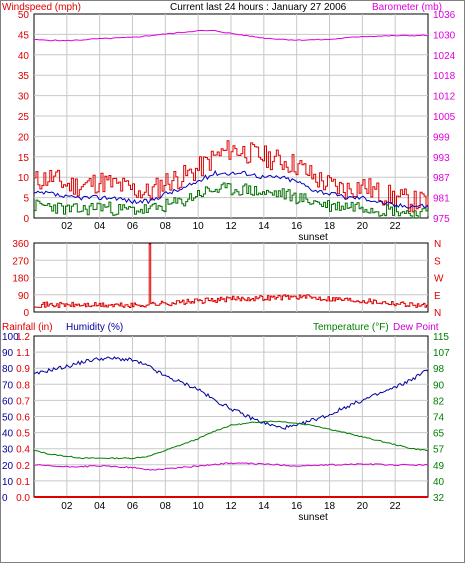  I want to click on windspeed-gust-line, so click(231, 176).